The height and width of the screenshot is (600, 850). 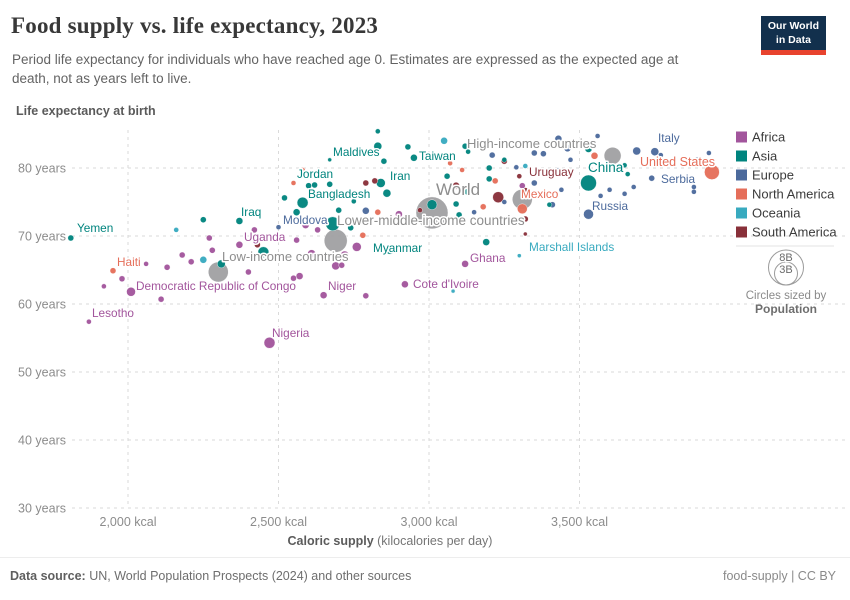 I want to click on point-label-world: World, so click(x=458, y=190).